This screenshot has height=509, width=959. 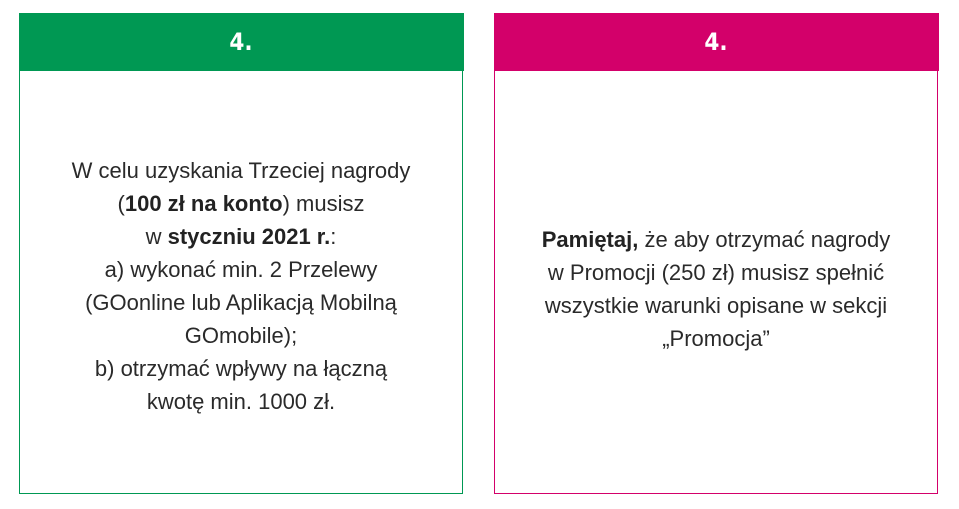 I want to click on text-line: (100 zł na konto) musisz, so click(x=241, y=203).